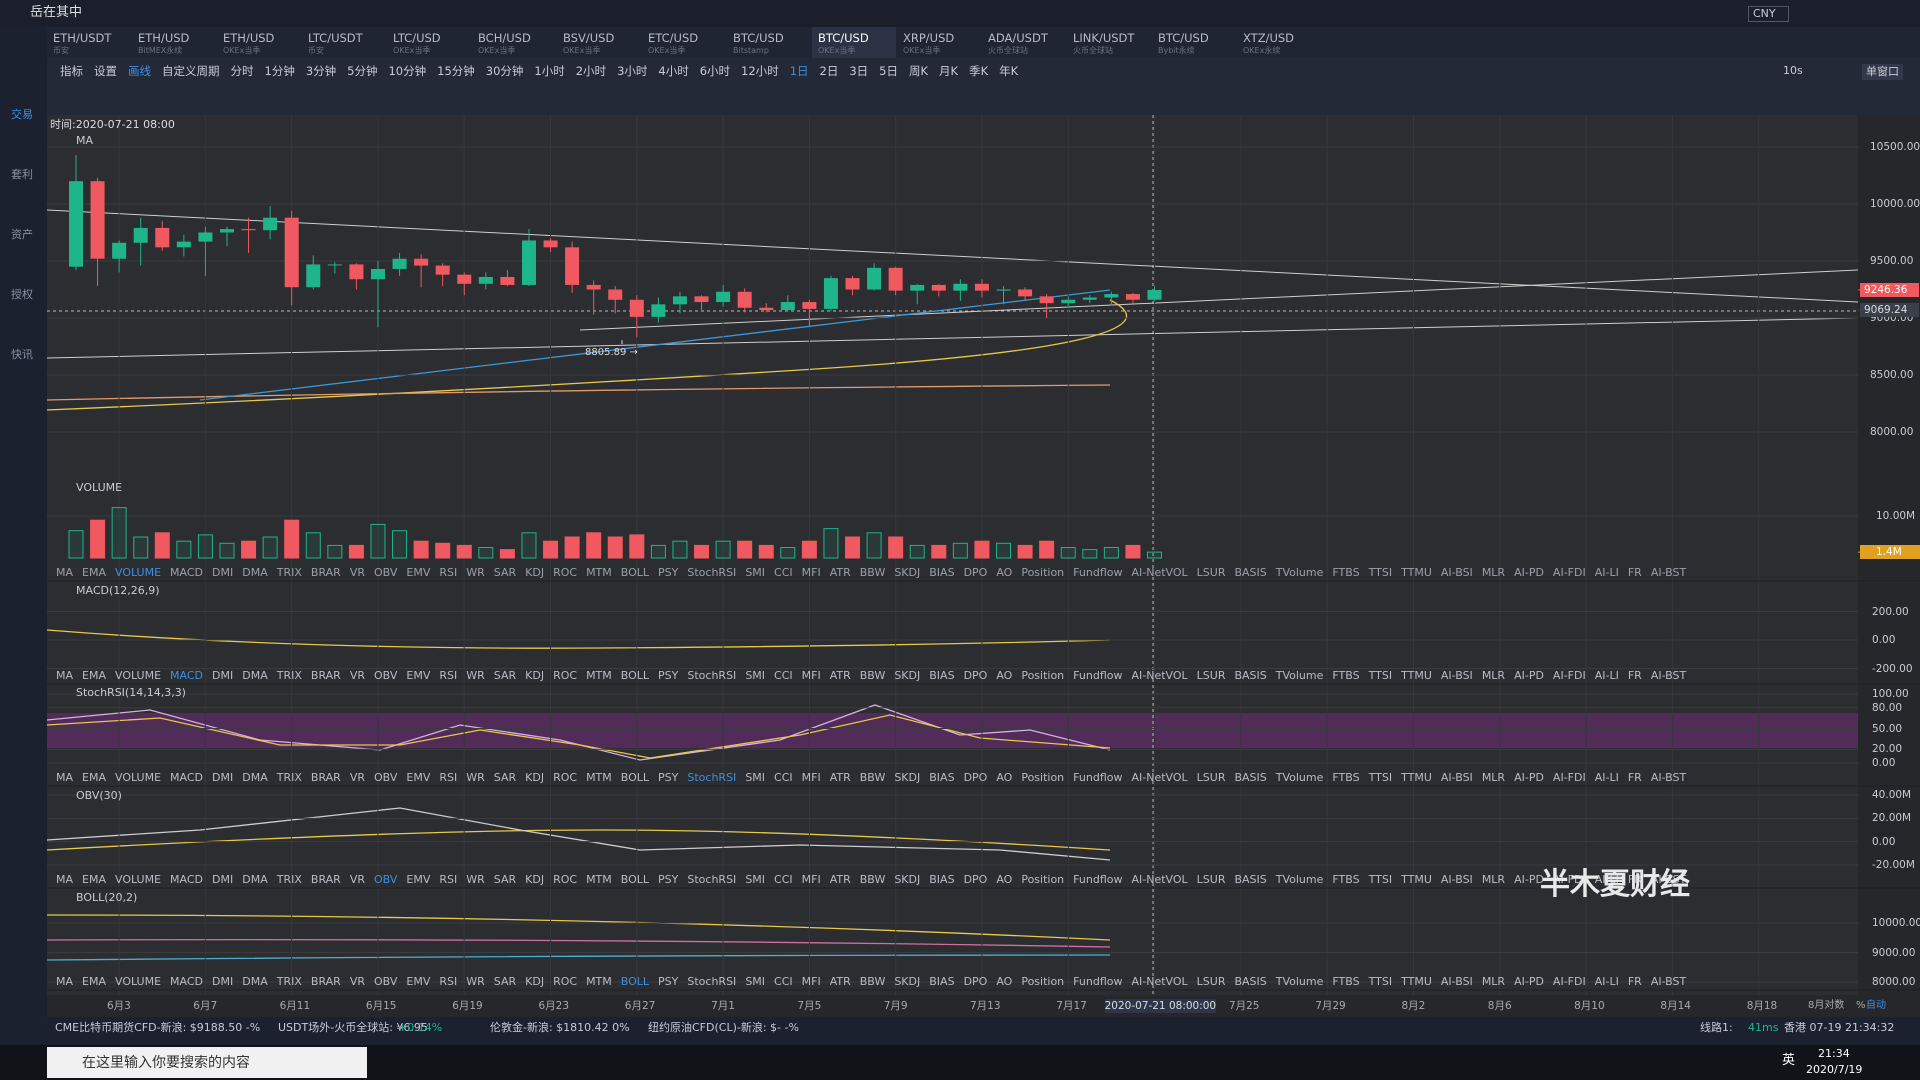  What do you see at coordinates (1269, 38) in the screenshot?
I see `tab-symbol: XTZ/USD` at bounding box center [1269, 38].